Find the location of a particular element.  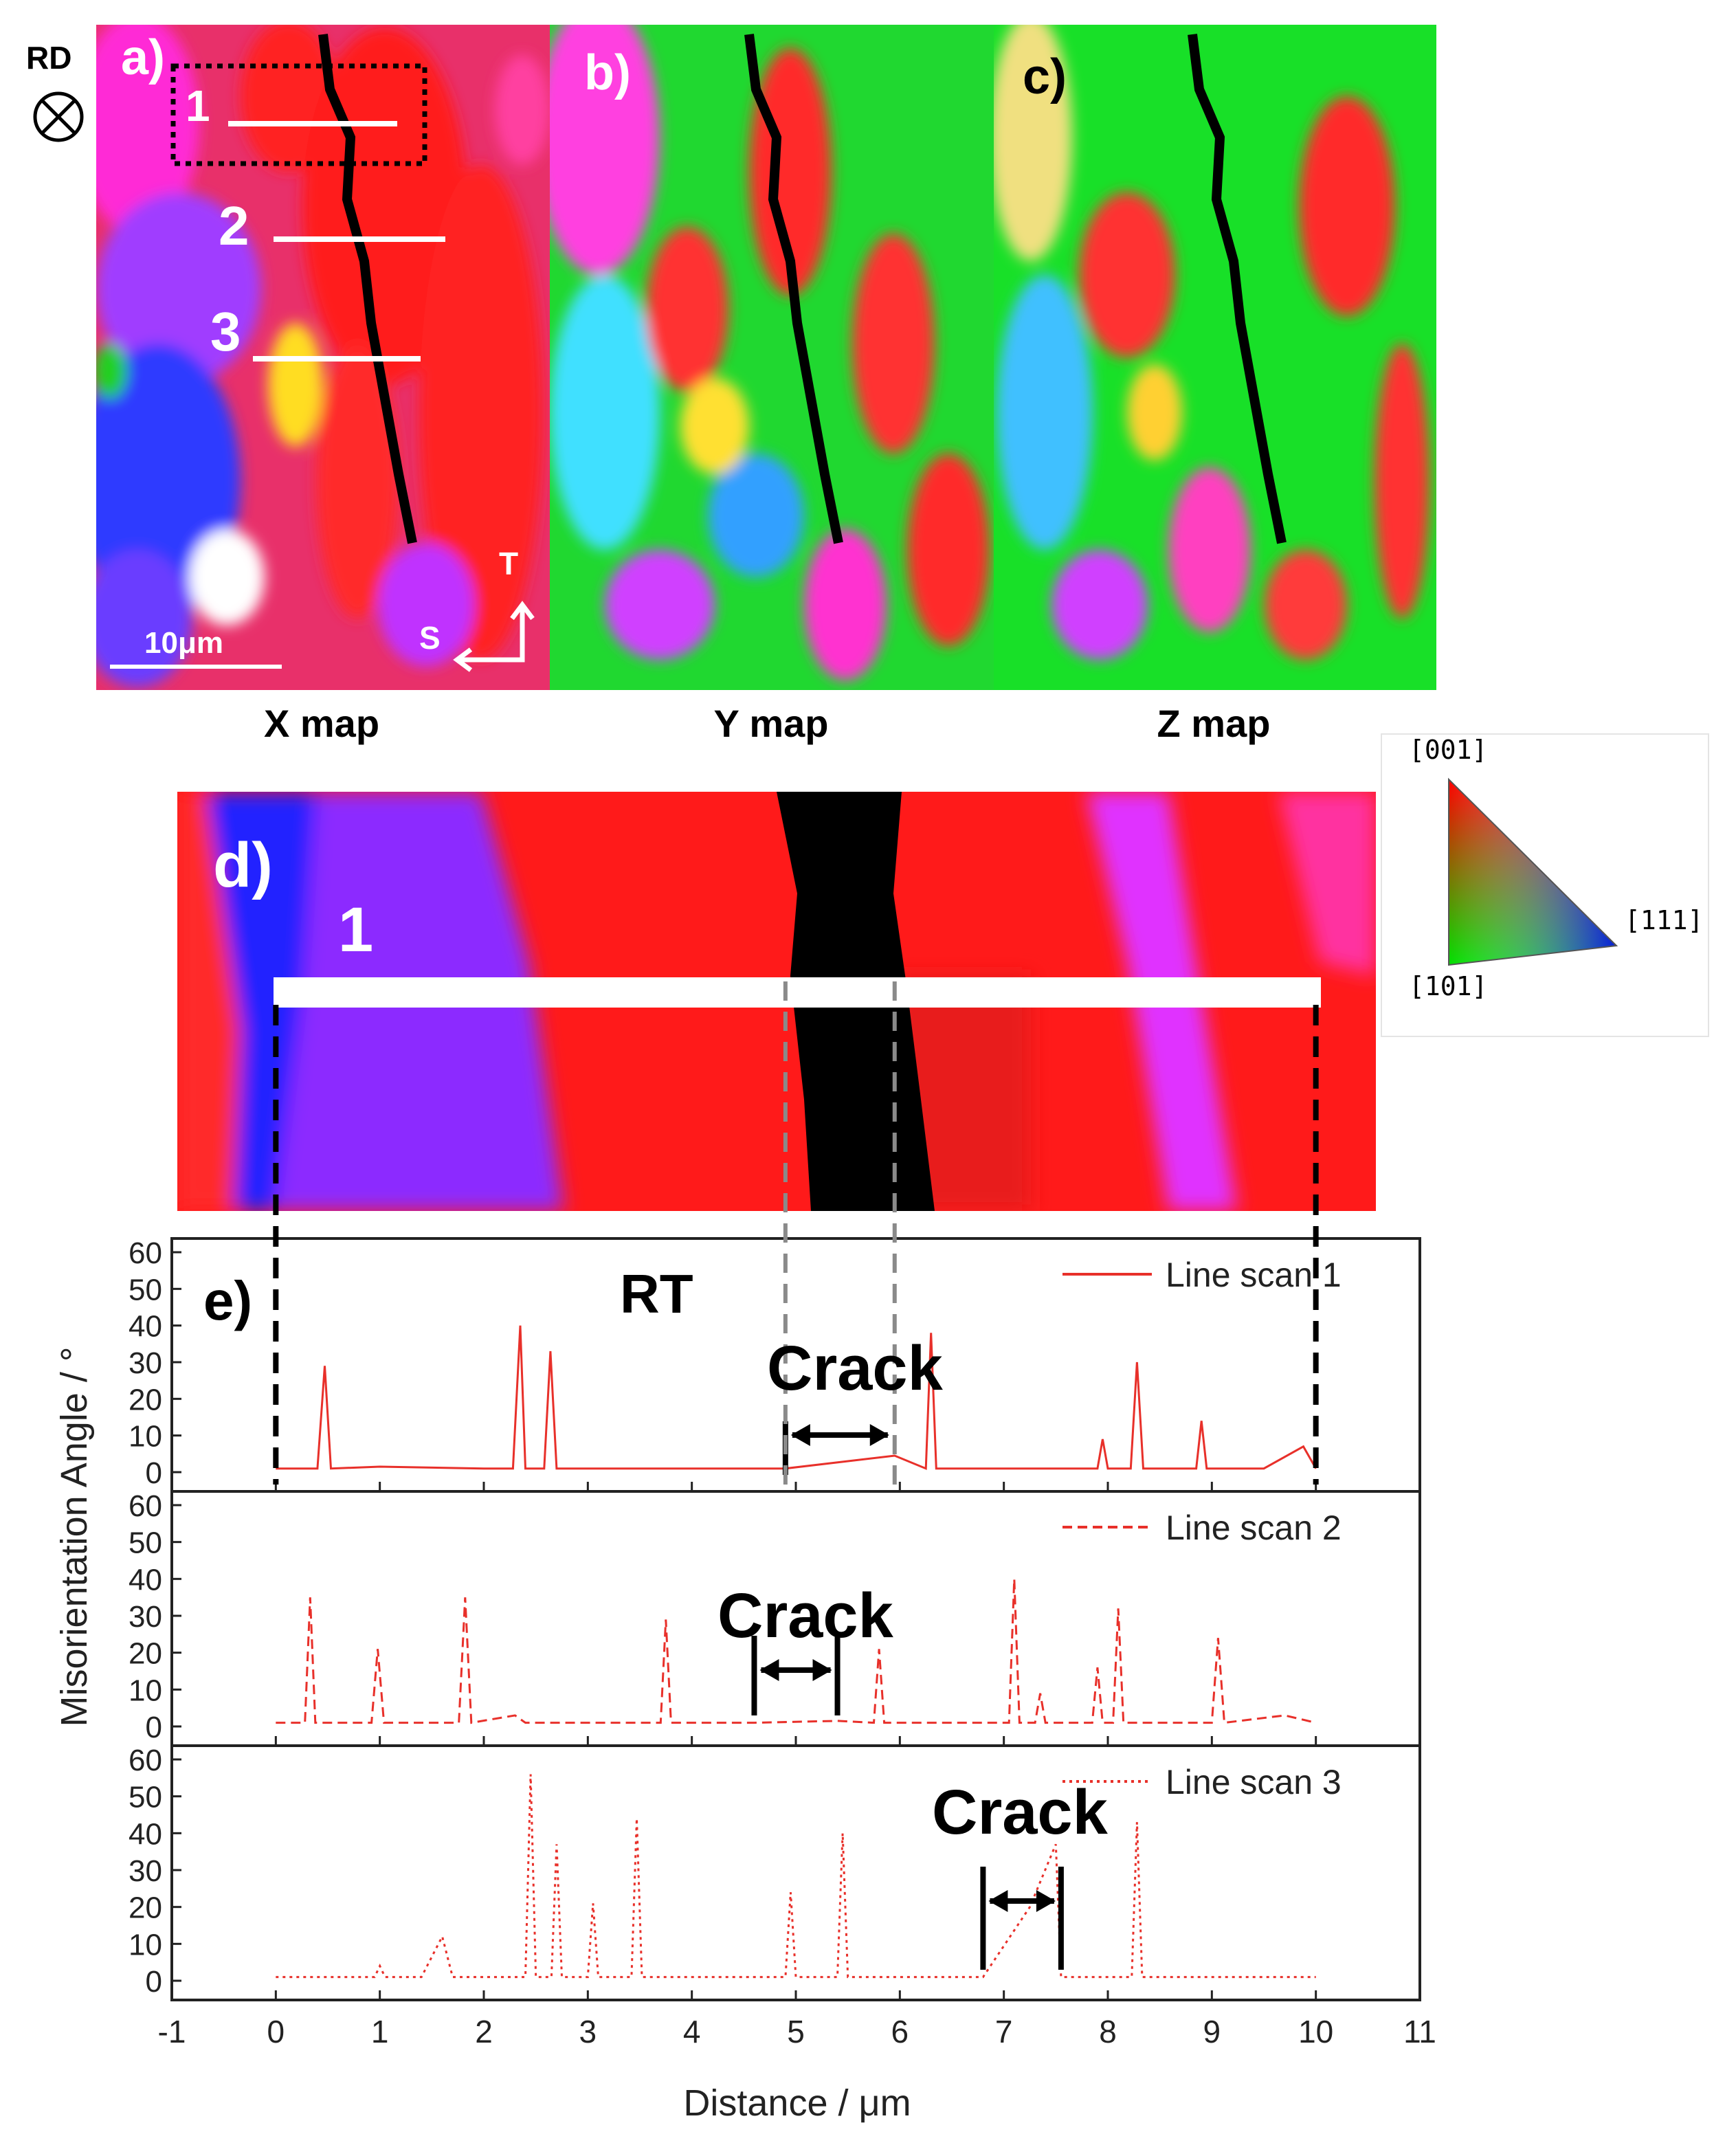

scan3-marker: 3 is located at coordinates (225, 332).